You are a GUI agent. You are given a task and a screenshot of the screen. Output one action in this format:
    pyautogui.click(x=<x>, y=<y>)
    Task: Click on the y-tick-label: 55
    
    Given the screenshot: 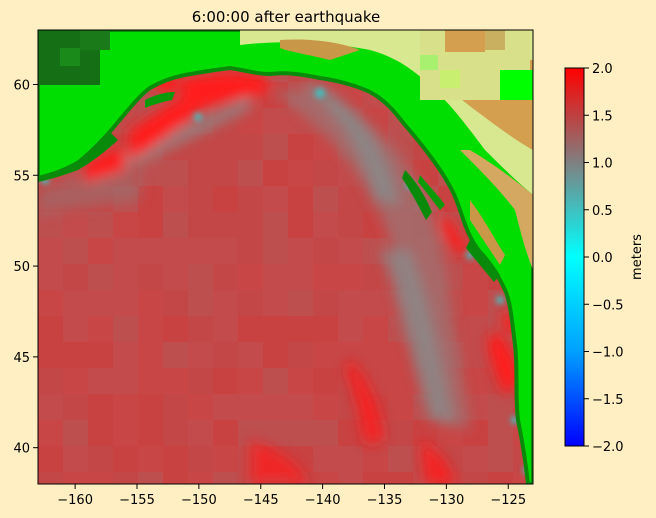 What is the action you would take?
    pyautogui.click(x=21, y=176)
    